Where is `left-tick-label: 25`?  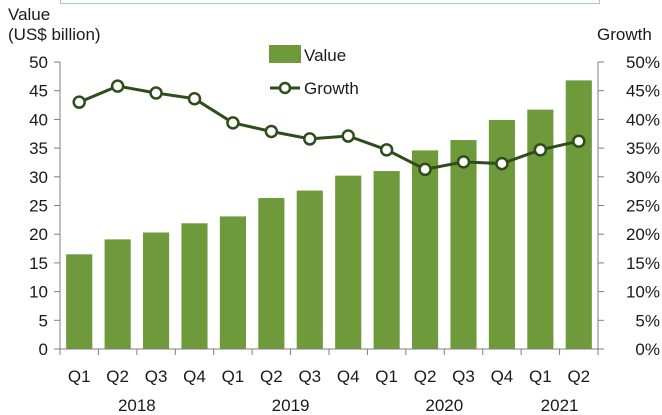
left-tick-label: 25 is located at coordinates (38, 206).